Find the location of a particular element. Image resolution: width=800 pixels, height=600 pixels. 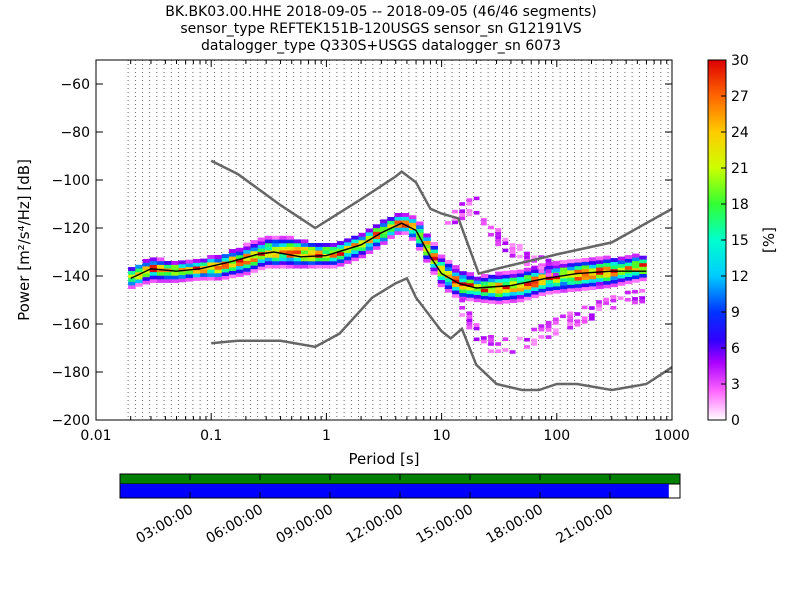

x-axis-label: Period [s] is located at coordinates (383, 459).